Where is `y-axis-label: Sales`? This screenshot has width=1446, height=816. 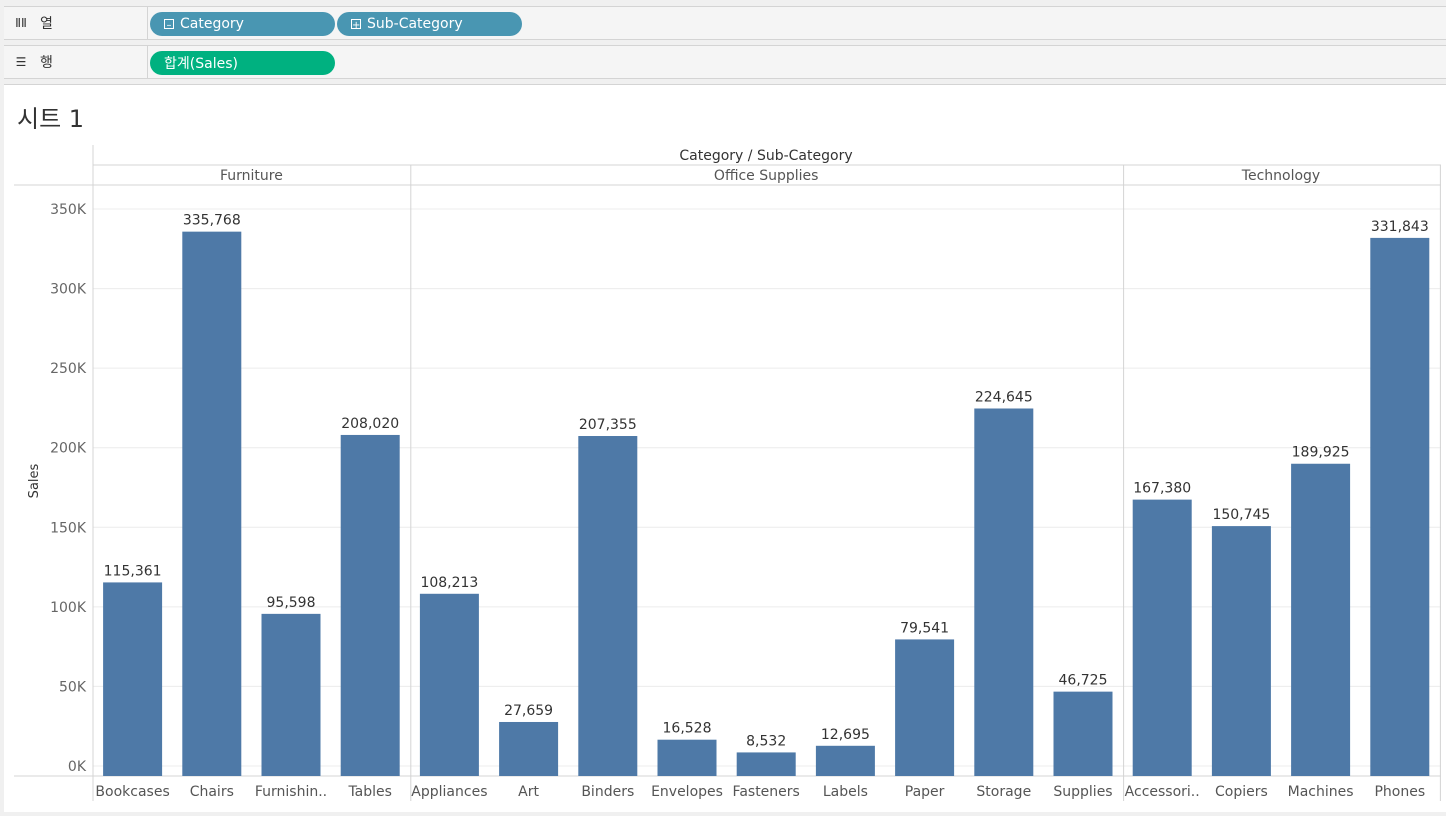
y-axis-label: Sales is located at coordinates (34, 480).